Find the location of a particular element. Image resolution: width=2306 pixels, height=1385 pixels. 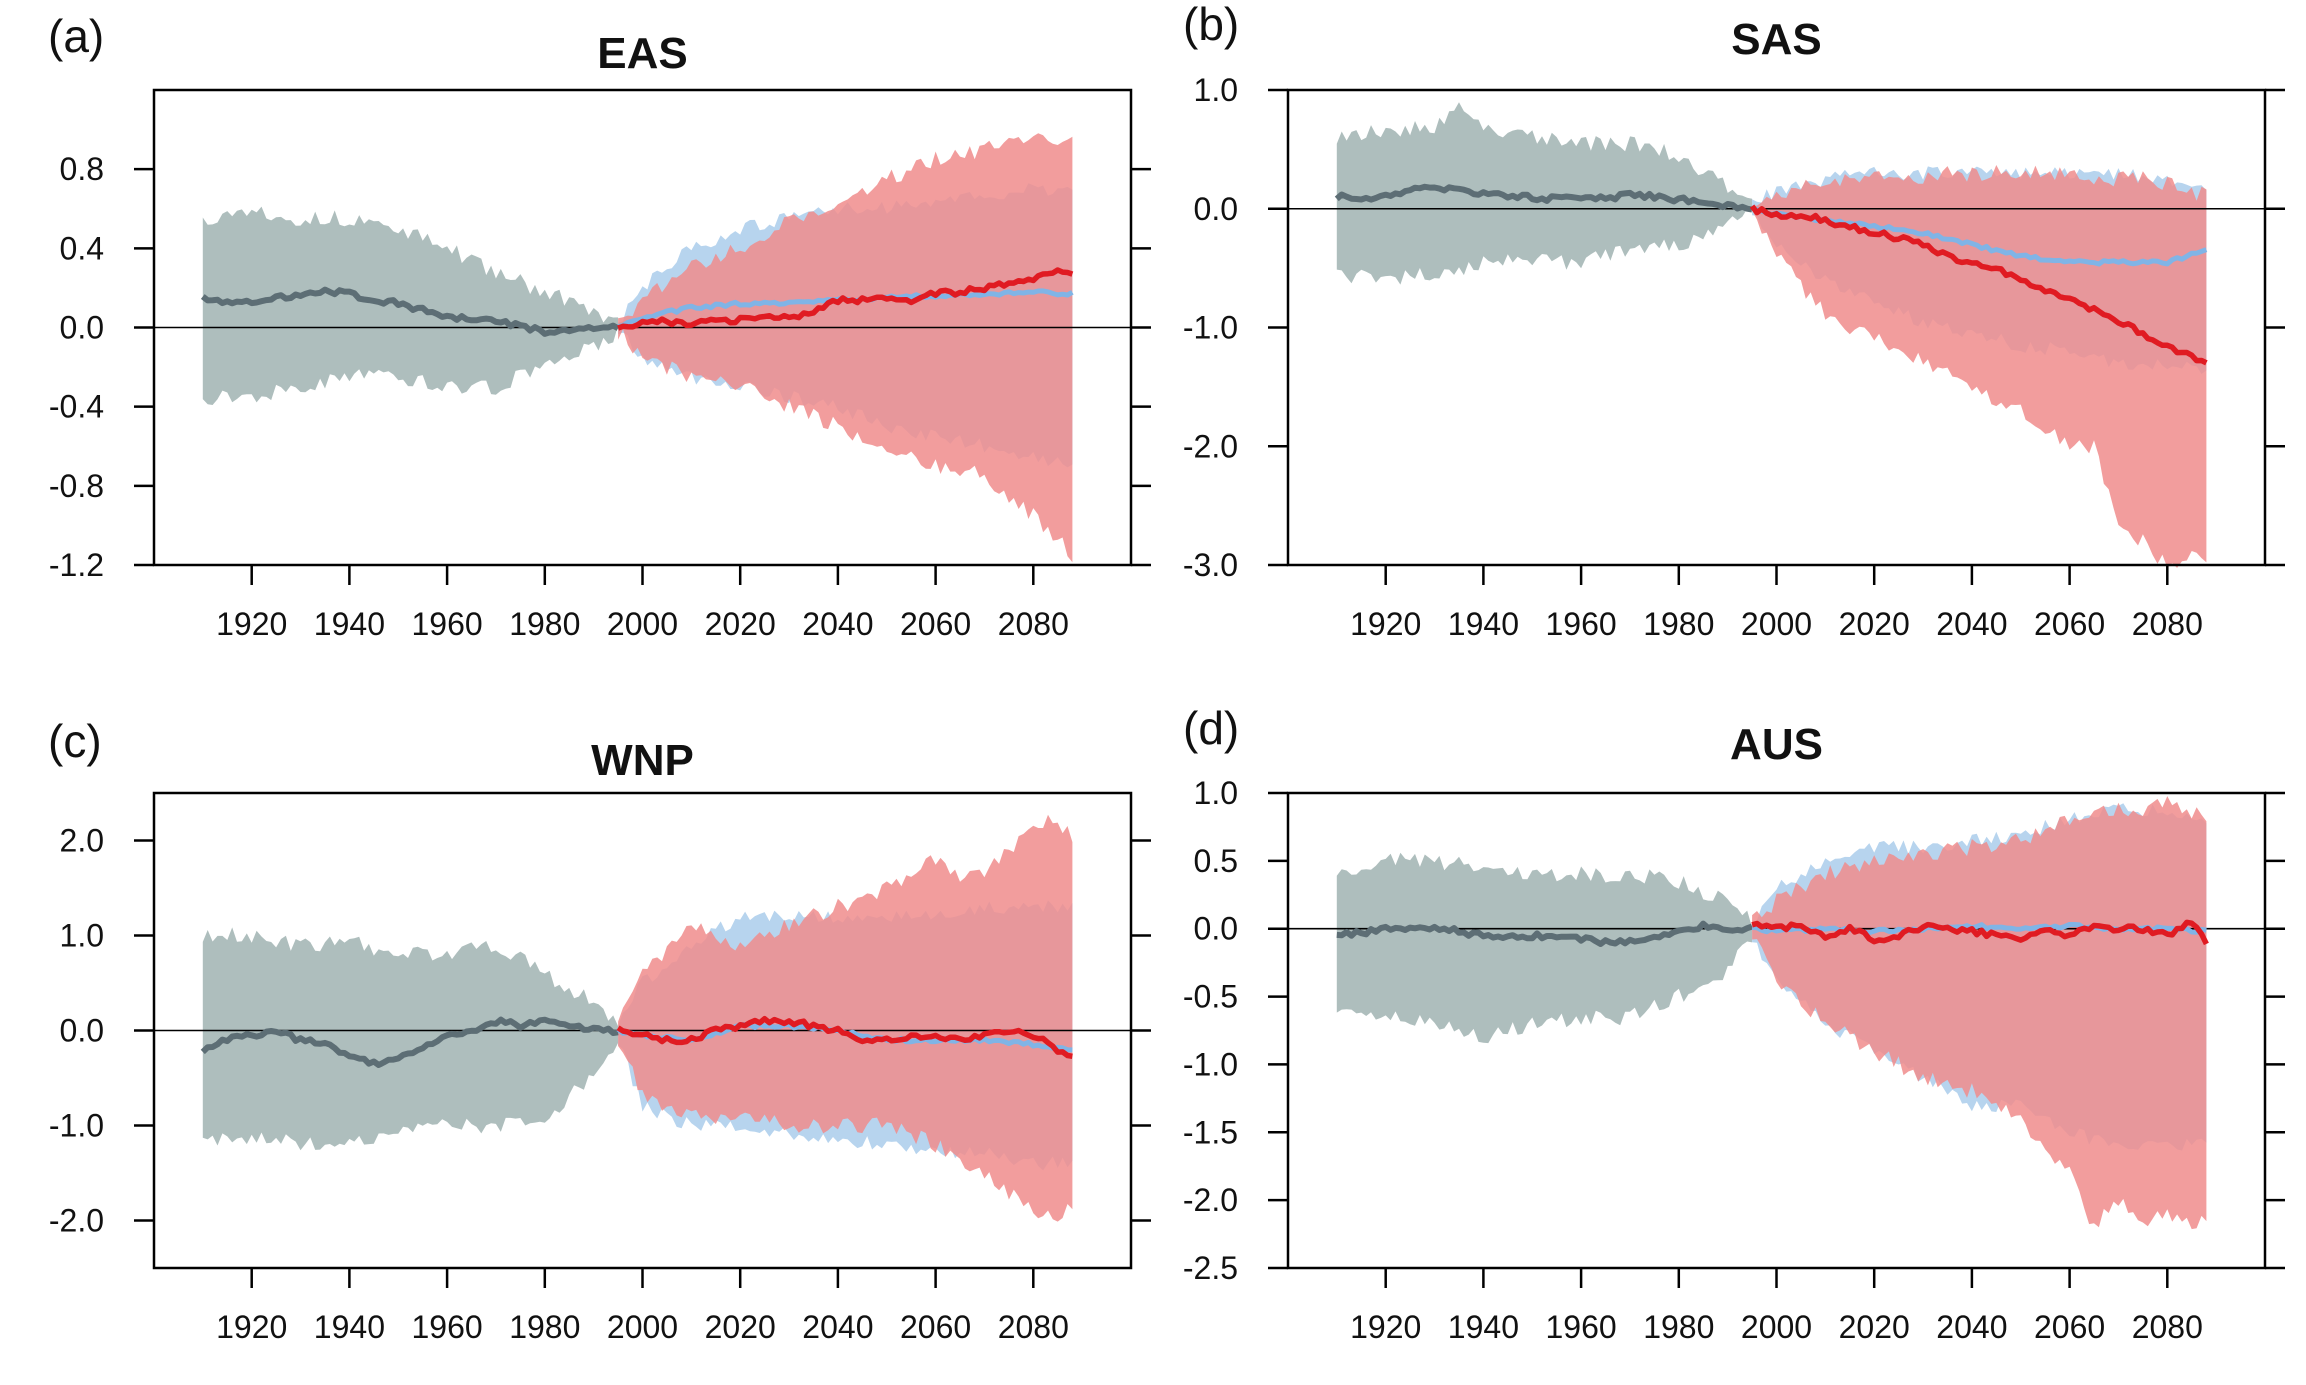

y-tick-label: -3.0 is located at coordinates (1210, 565).